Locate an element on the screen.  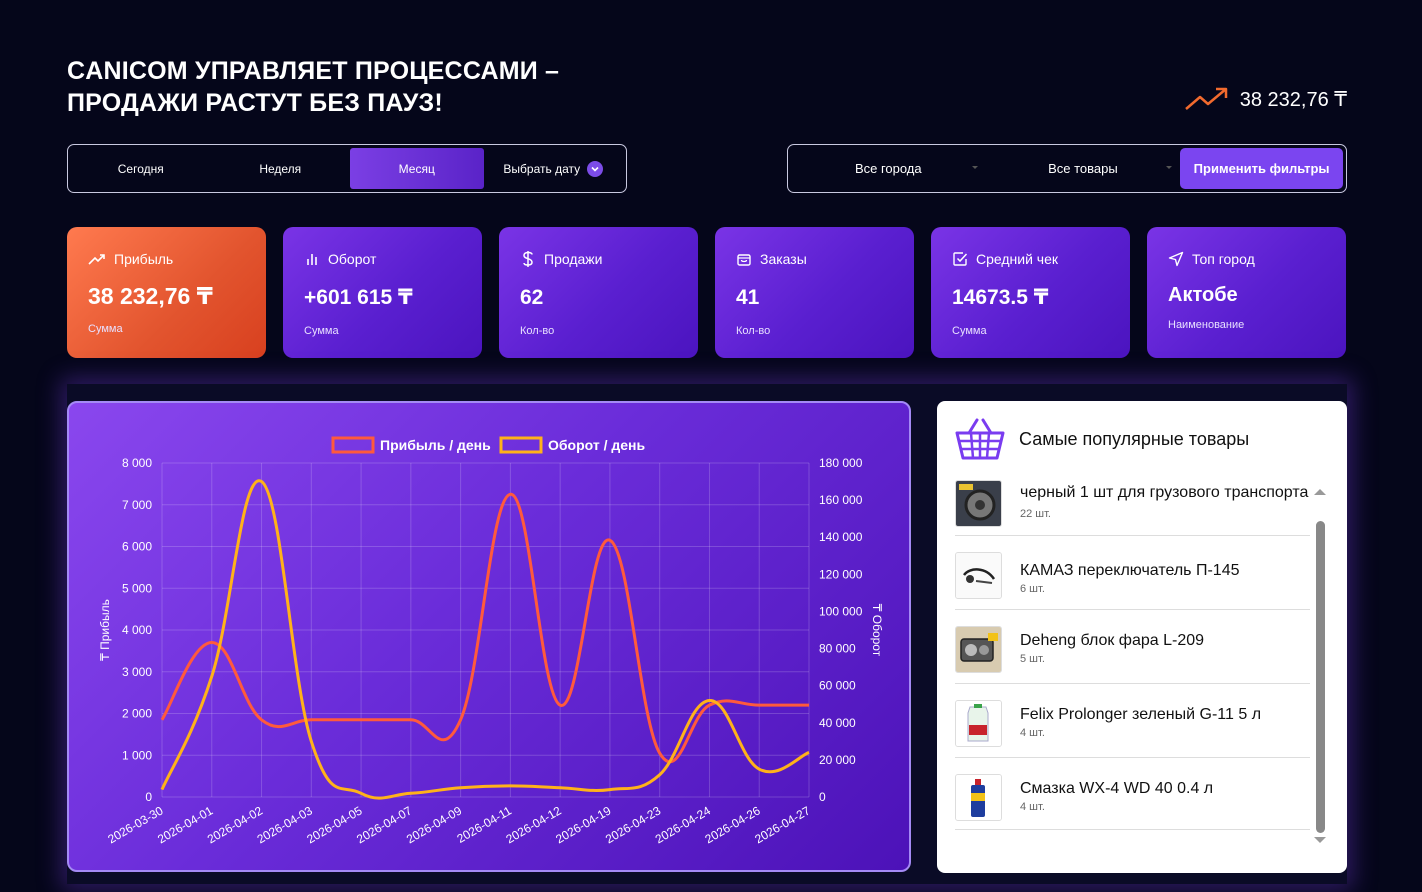
card-orders-value: 41 is located at coordinates (748, 297).